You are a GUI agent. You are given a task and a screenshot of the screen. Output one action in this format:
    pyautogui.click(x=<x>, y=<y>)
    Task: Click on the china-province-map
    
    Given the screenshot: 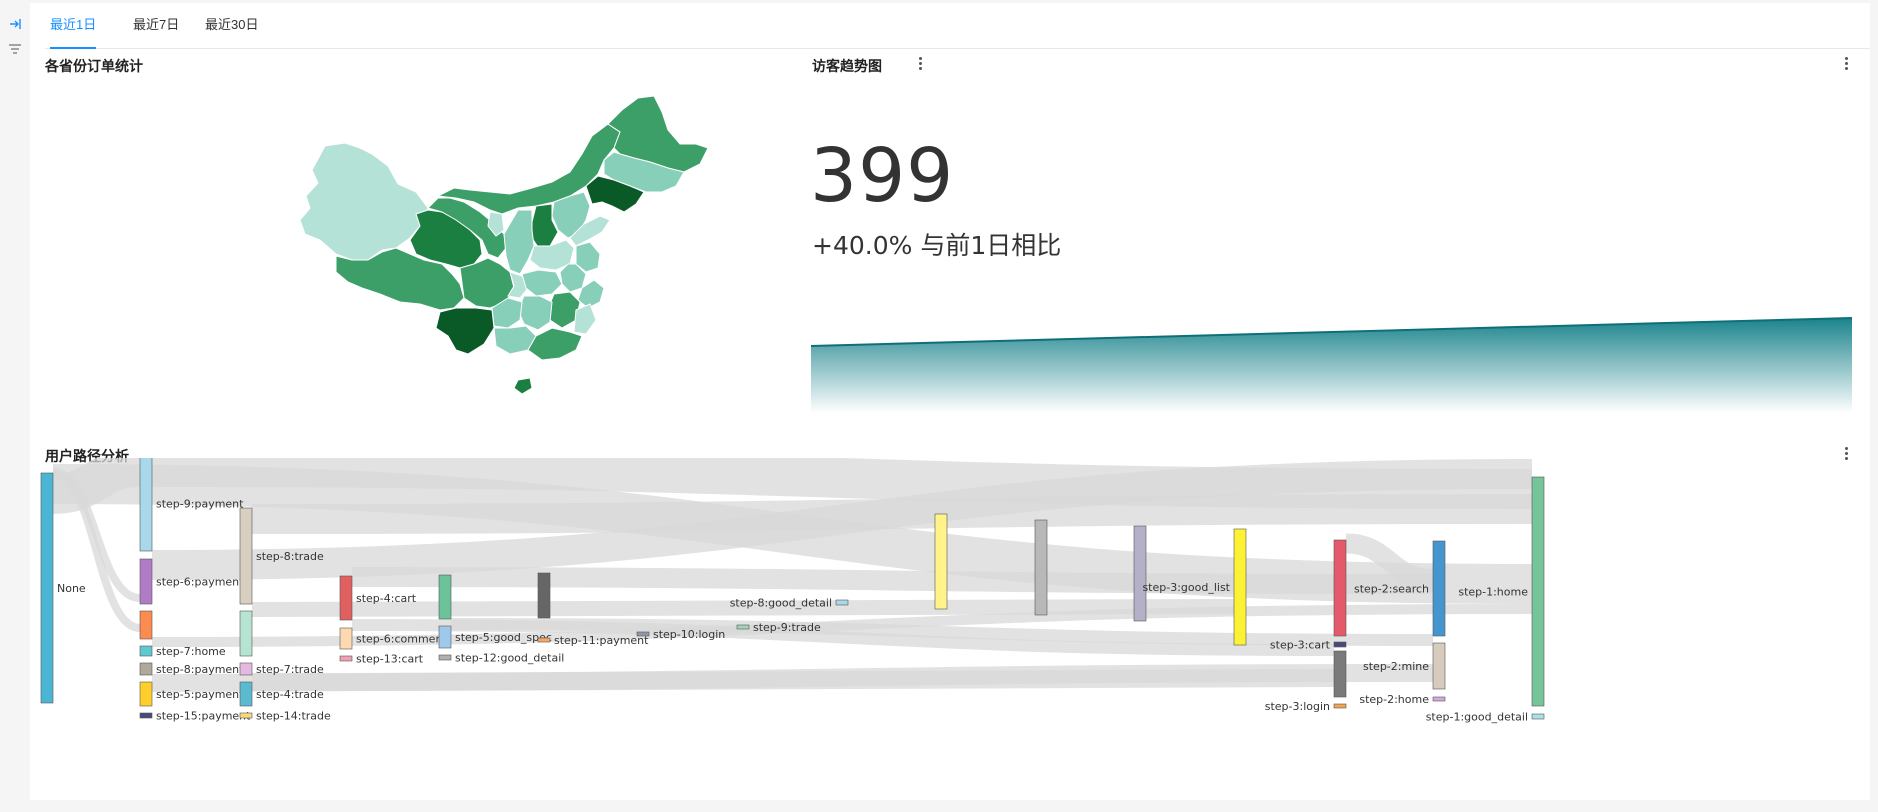 What is the action you would take?
    pyautogui.click(x=504, y=245)
    